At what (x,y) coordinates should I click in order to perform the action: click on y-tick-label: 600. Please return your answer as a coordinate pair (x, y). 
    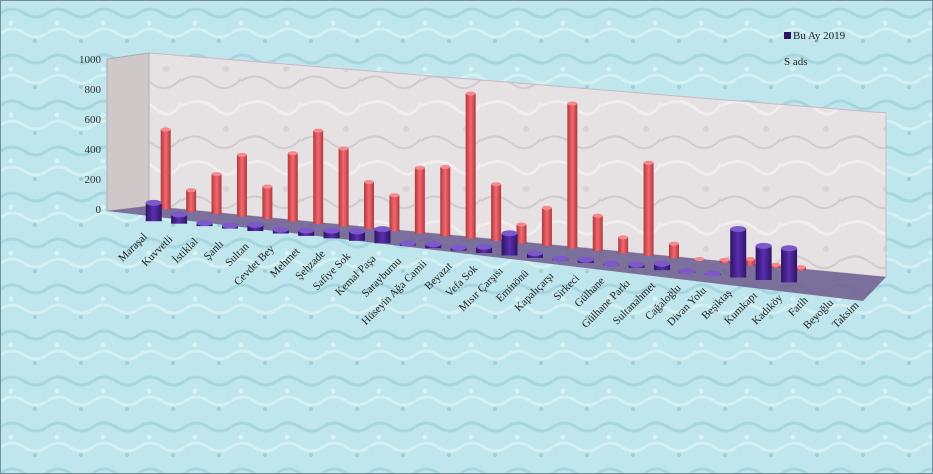
    Looking at the image, I should click on (93, 120).